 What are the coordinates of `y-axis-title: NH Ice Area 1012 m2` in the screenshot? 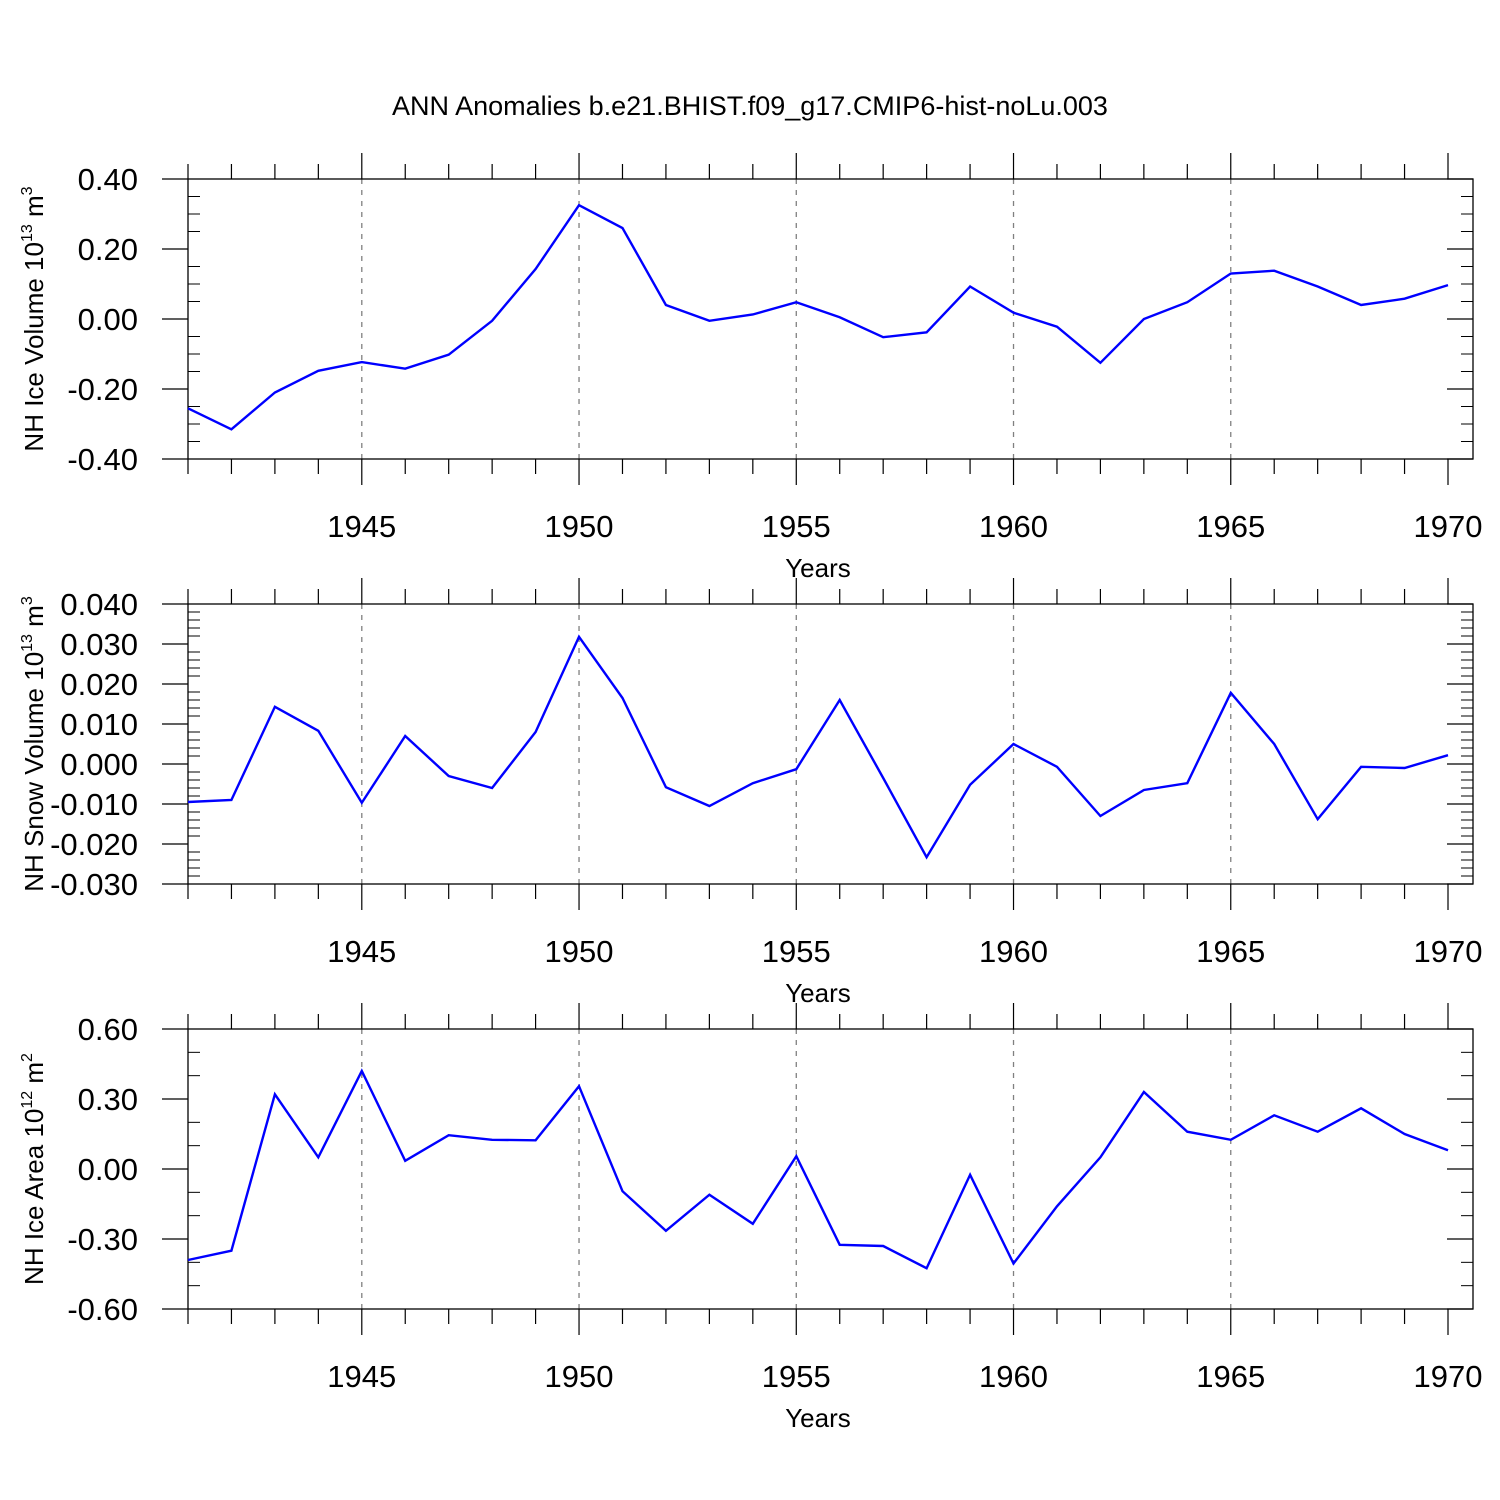 It's located at (34, 1169).